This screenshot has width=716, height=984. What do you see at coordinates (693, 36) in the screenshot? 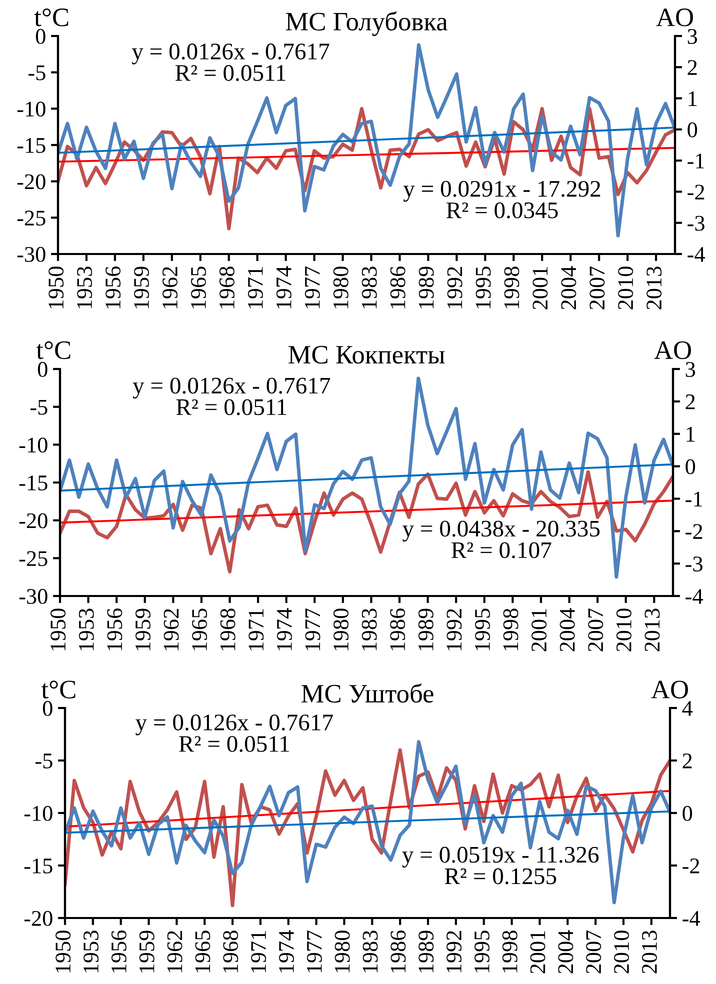
I see `y2-tick-label: 3` at bounding box center [693, 36].